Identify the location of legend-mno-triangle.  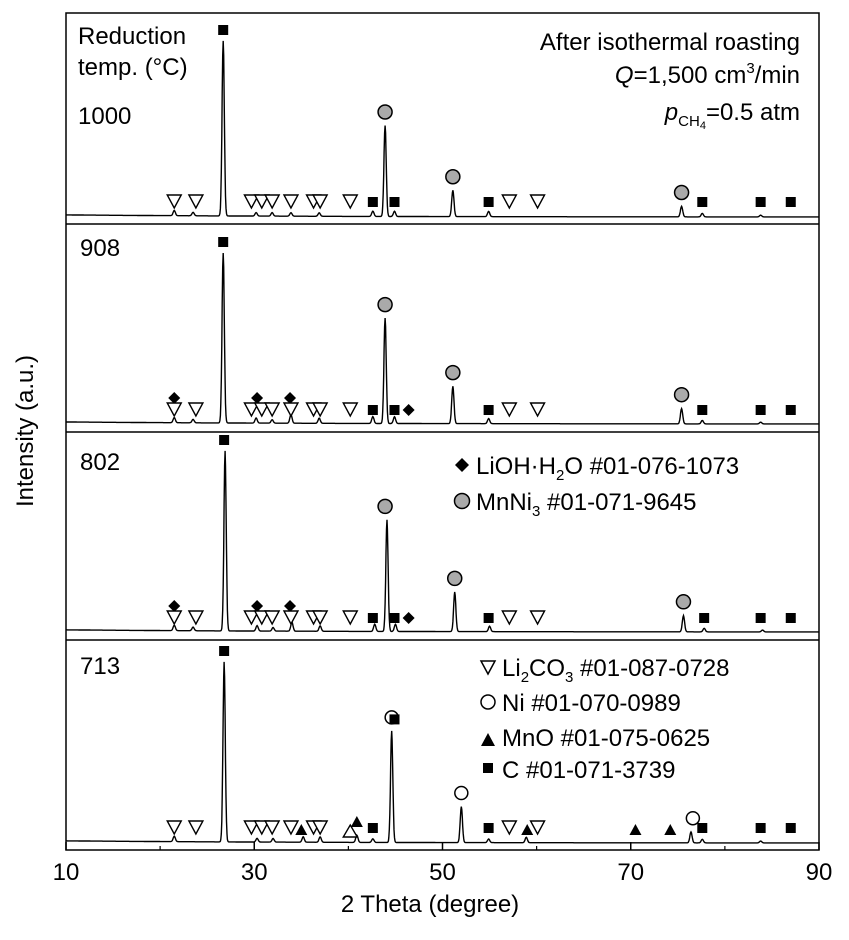
(488, 739).